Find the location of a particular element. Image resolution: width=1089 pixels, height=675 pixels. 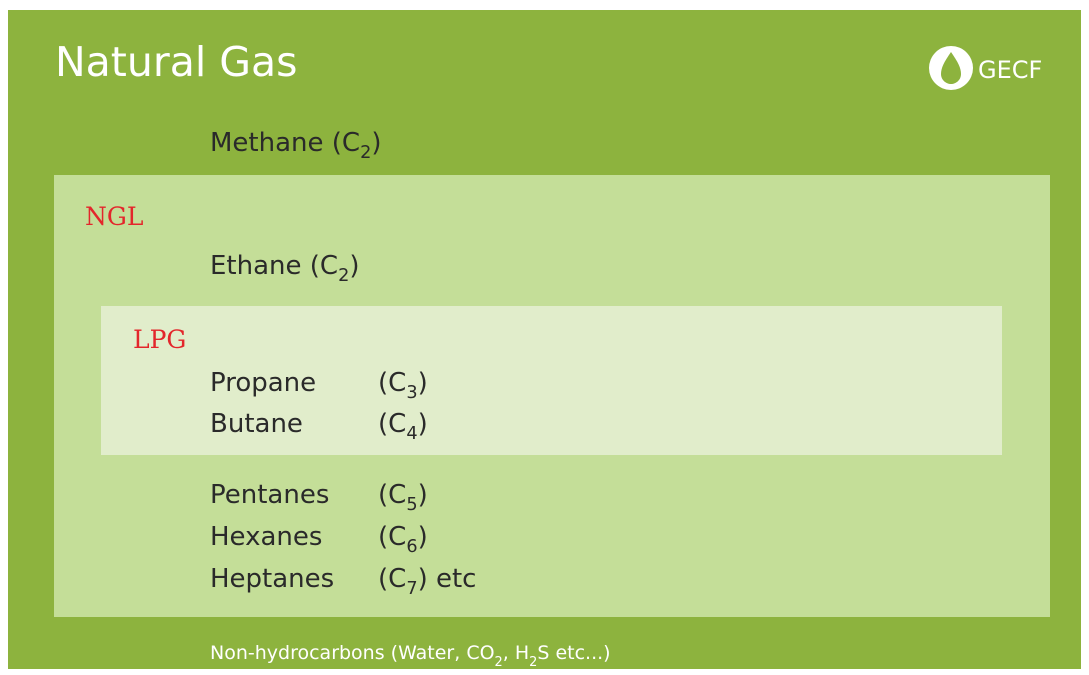

compound-name: Heptanes is located at coordinates (272, 579).